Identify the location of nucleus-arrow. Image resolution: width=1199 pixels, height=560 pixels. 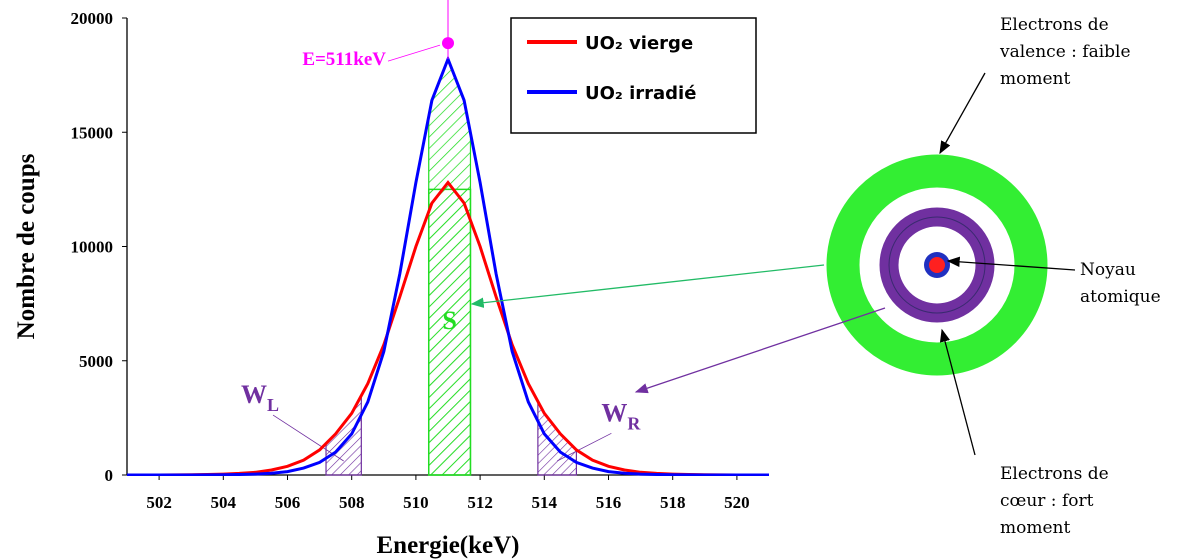
(1011, 263).